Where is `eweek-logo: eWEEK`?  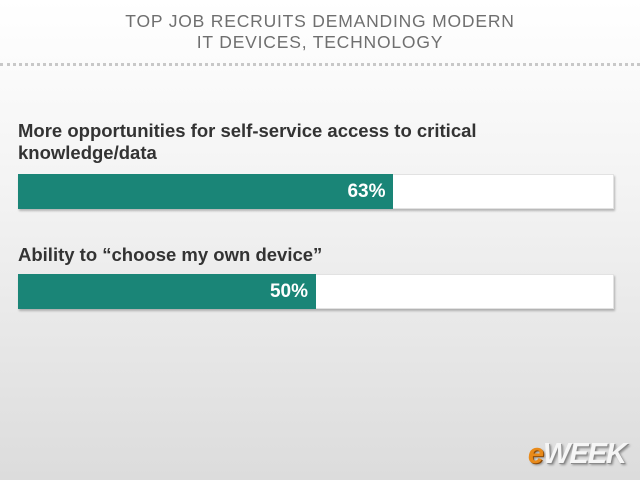 eweek-logo: eWEEK is located at coordinates (577, 454).